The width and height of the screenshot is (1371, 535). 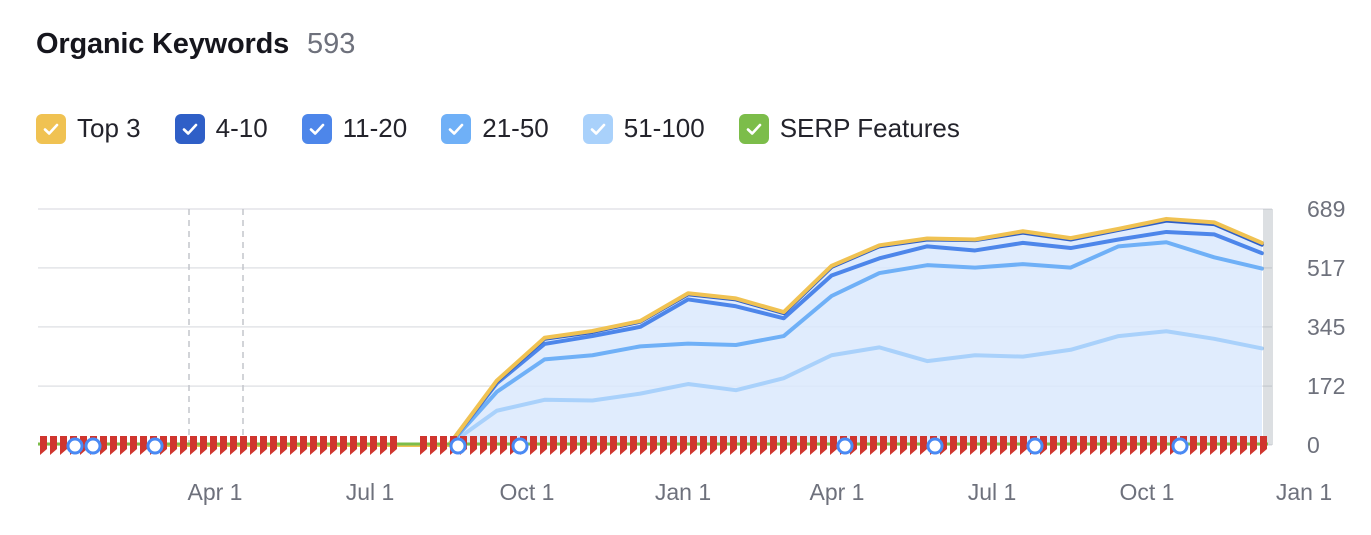 I want to click on x-tick-label: Apr 1, so click(x=215, y=492).